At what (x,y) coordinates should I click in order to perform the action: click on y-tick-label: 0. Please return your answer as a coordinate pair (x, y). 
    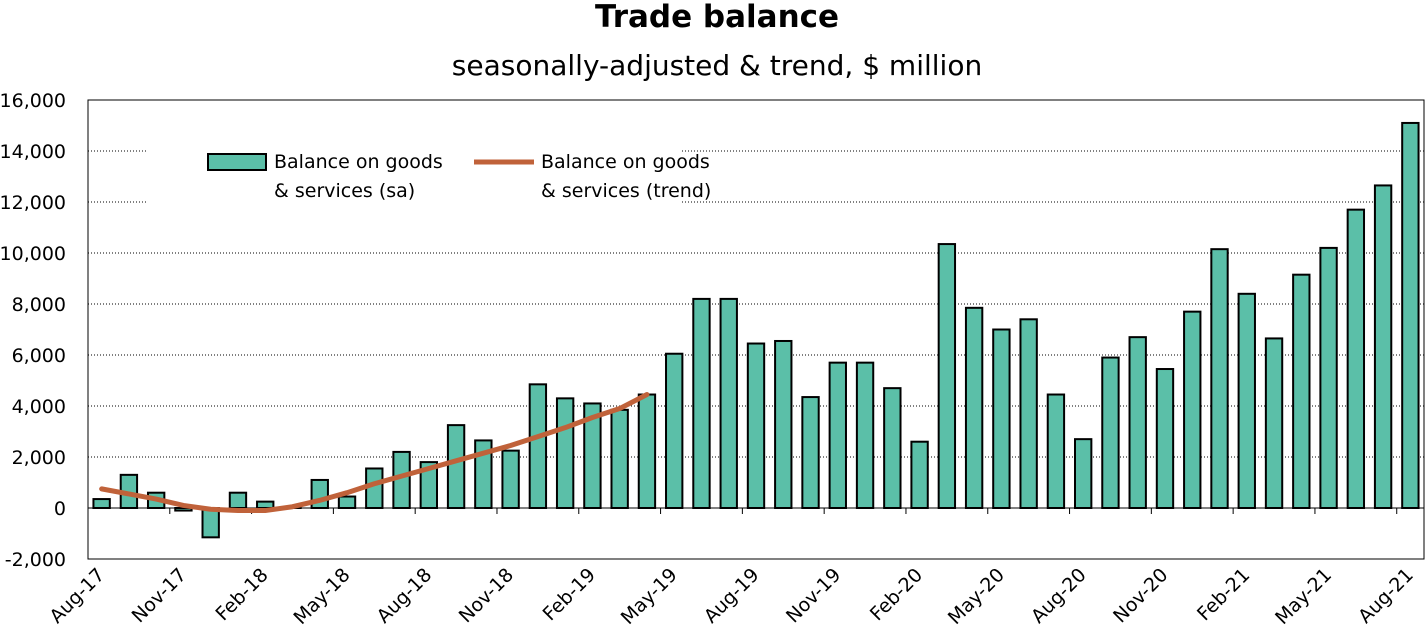
    Looking at the image, I should click on (60, 509).